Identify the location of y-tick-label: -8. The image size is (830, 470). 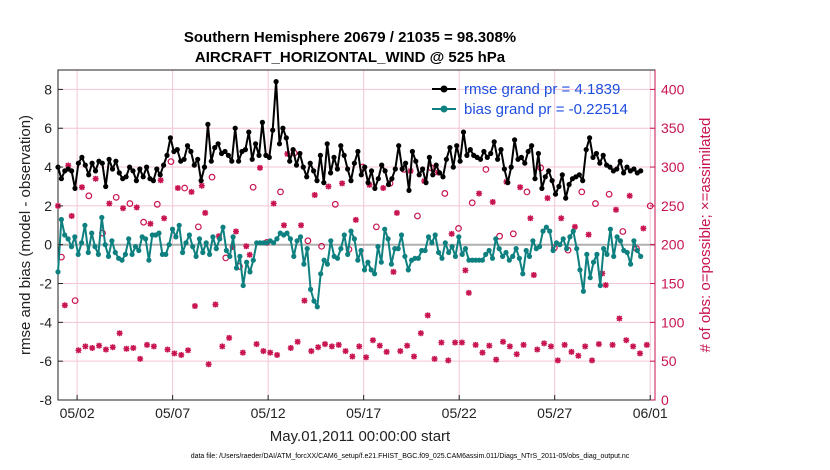
(46, 400).